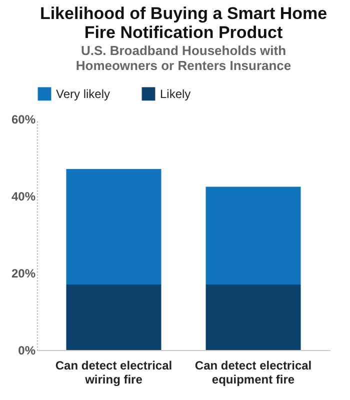 The width and height of the screenshot is (350, 400). What do you see at coordinates (175, 93) in the screenshot?
I see `legend-label: Likely` at bounding box center [175, 93].